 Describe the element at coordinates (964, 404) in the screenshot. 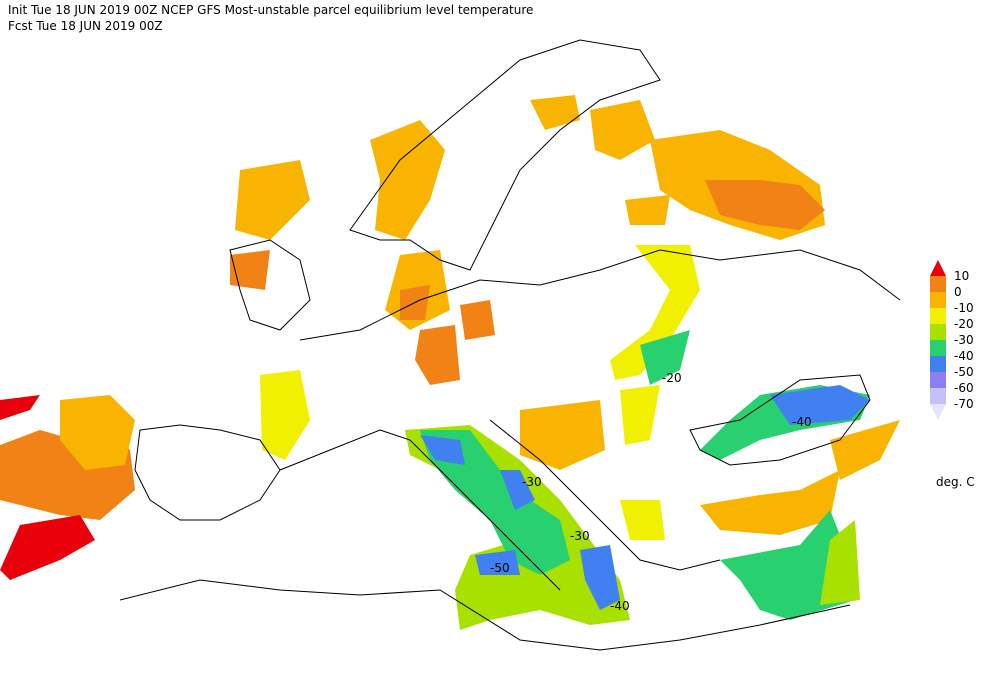

I see `legend-label: -70` at that location.